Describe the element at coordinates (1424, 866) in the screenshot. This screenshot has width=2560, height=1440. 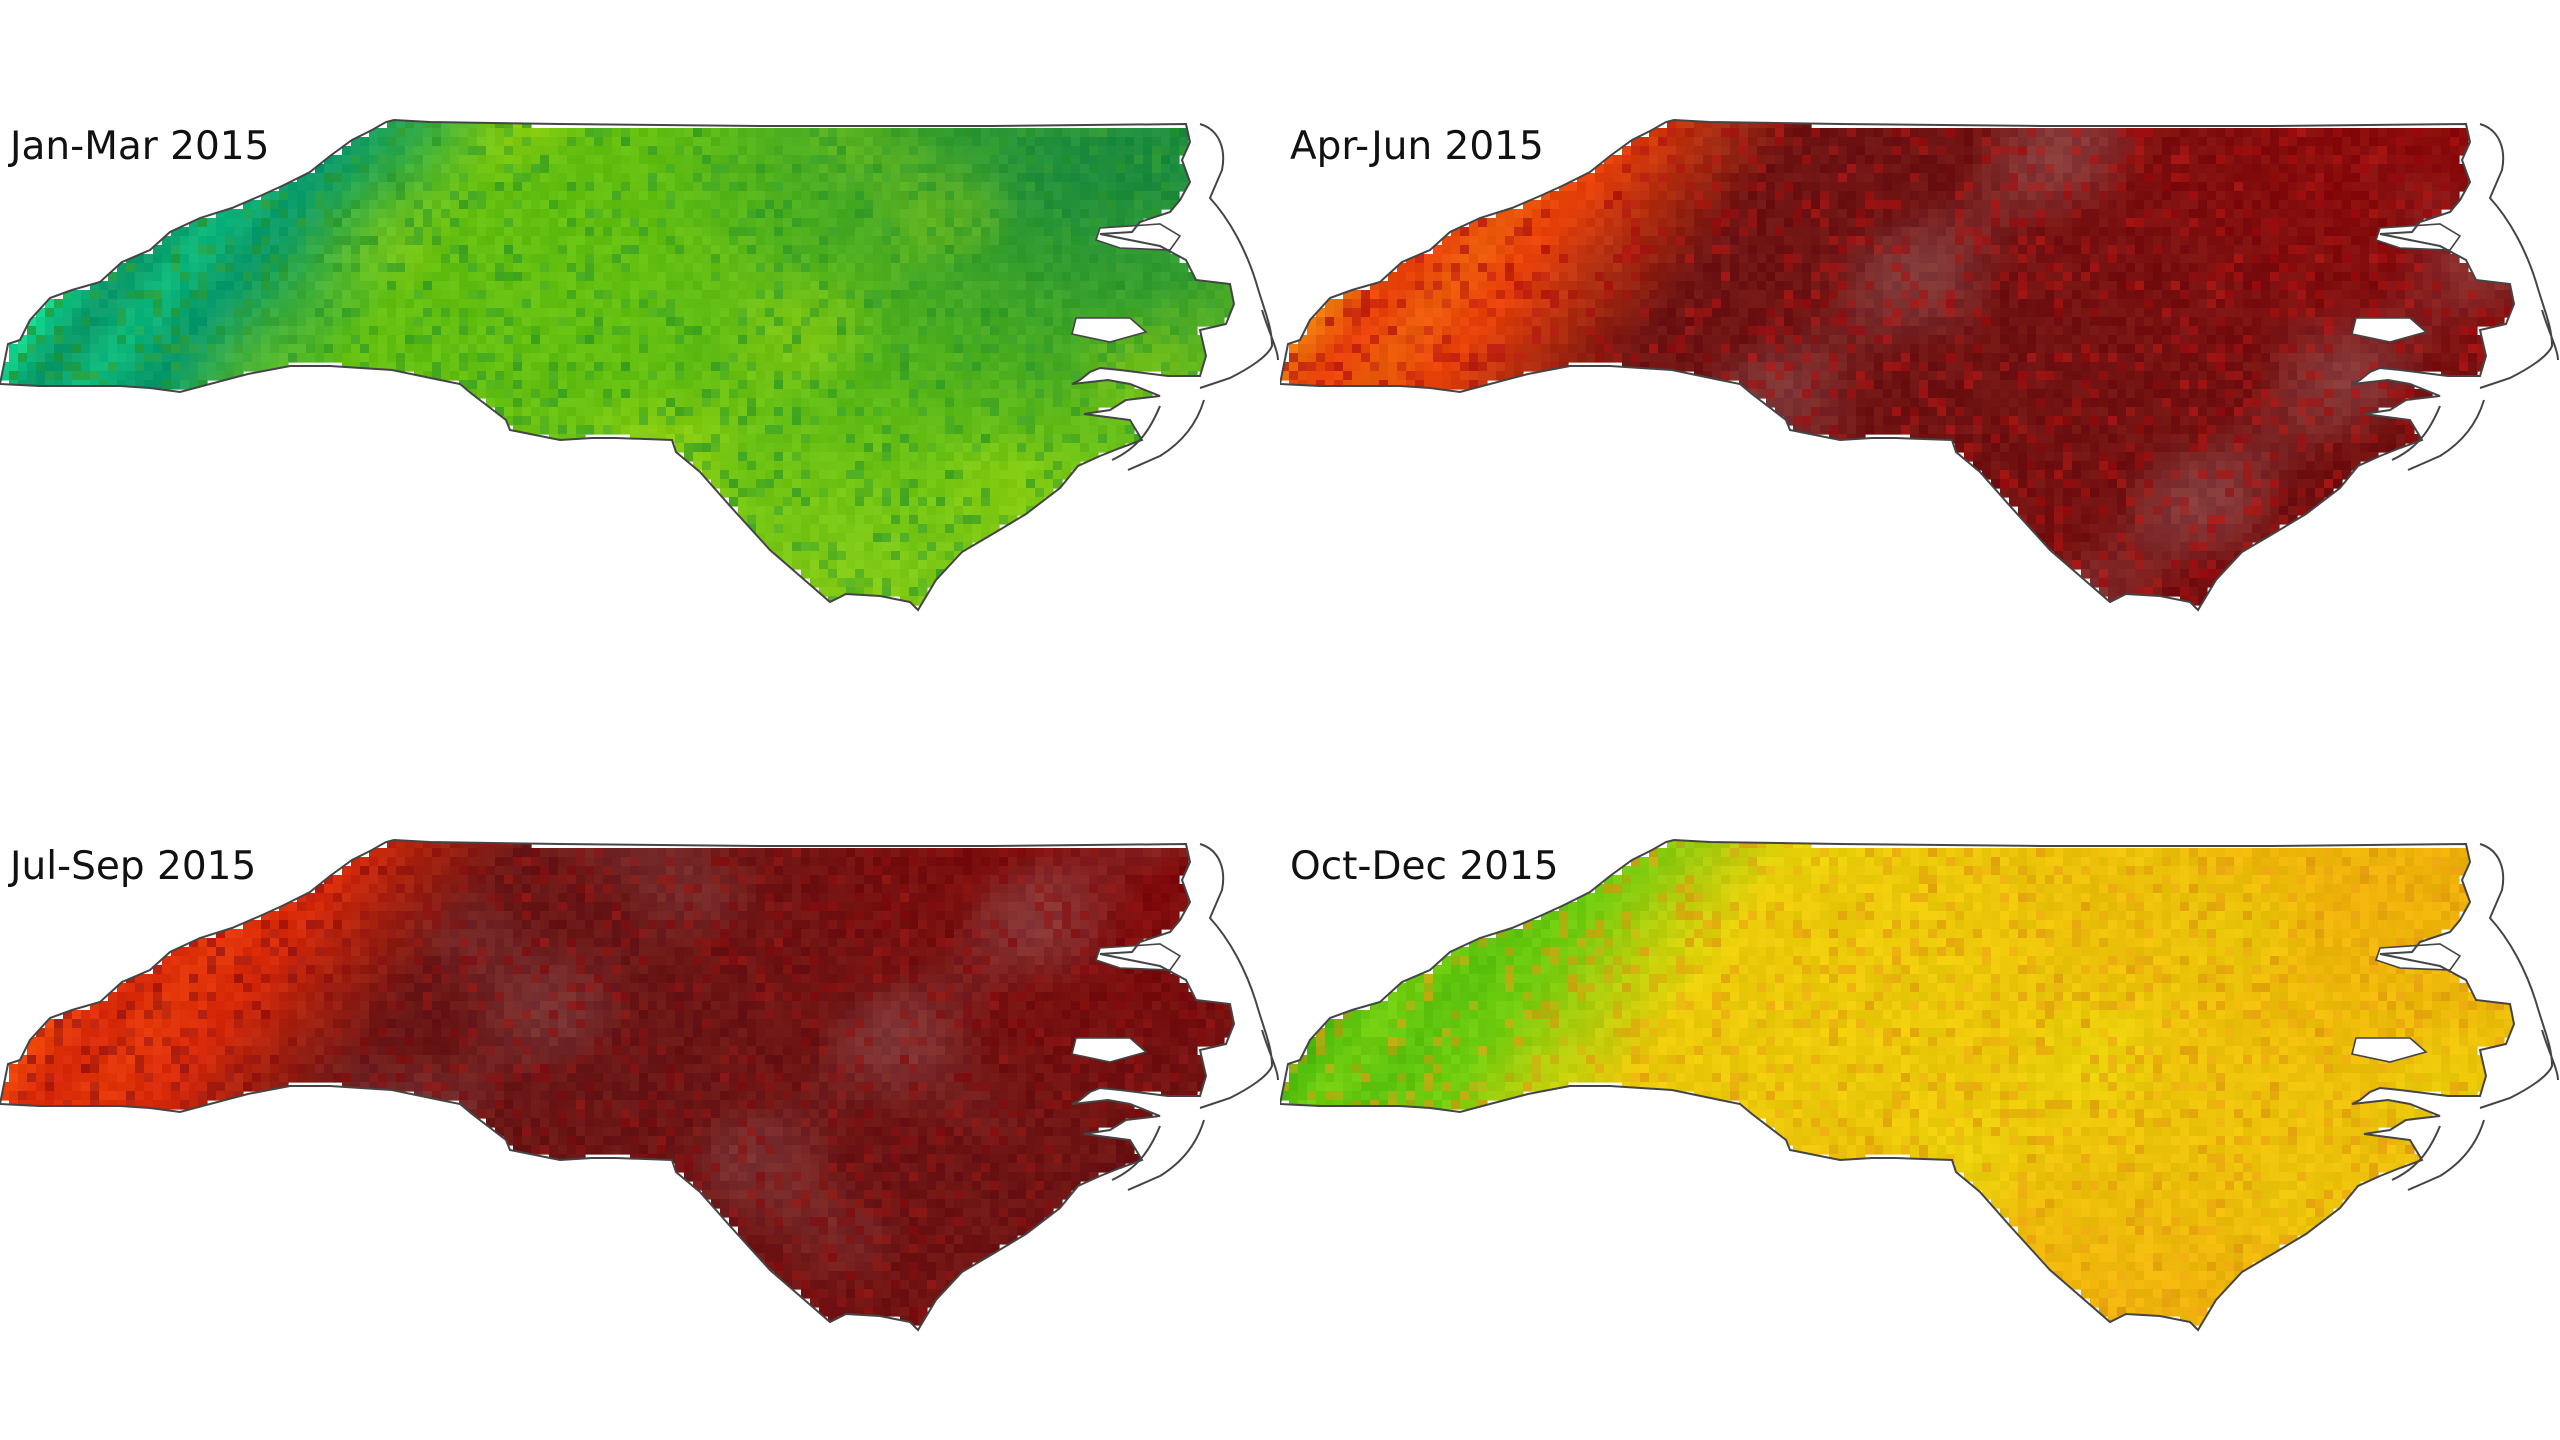
I see `panel-title: Oct-Dec 2015` at that location.